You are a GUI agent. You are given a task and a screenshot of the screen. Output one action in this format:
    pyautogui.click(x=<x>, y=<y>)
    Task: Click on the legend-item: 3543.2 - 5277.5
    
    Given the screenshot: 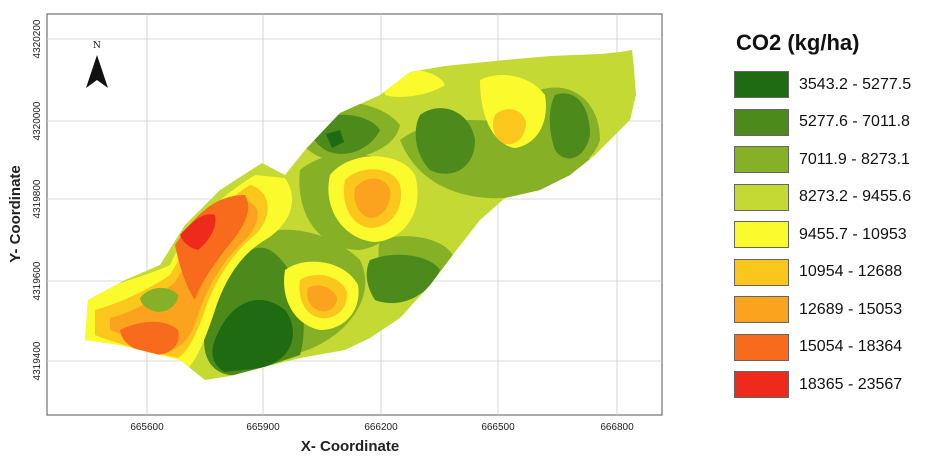 What is the action you would take?
    pyautogui.click(x=834, y=85)
    